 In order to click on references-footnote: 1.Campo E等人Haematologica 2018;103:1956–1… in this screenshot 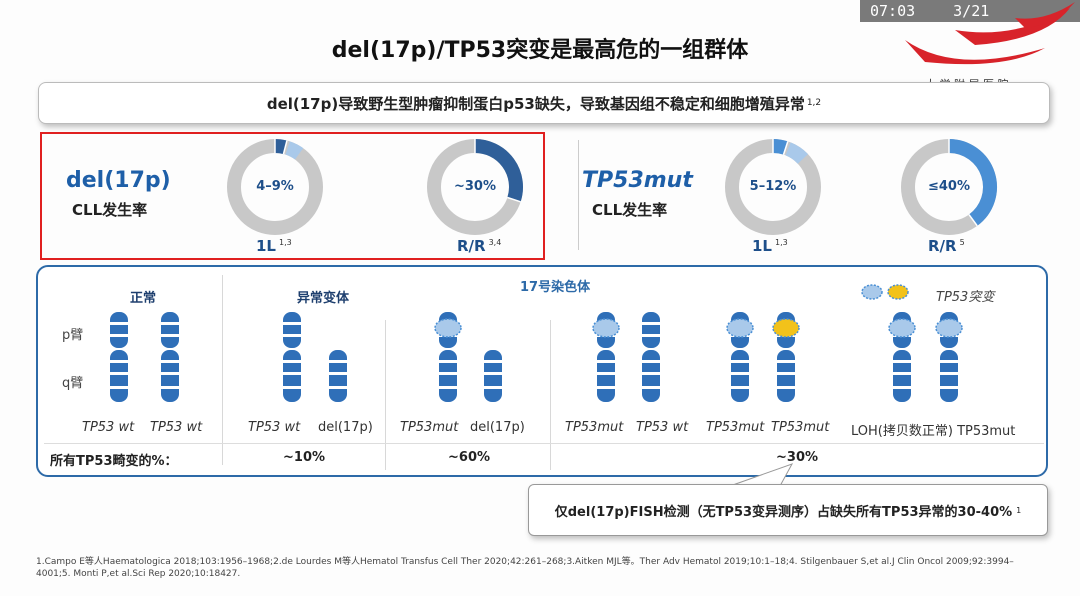, I will do `click(525, 568)`.